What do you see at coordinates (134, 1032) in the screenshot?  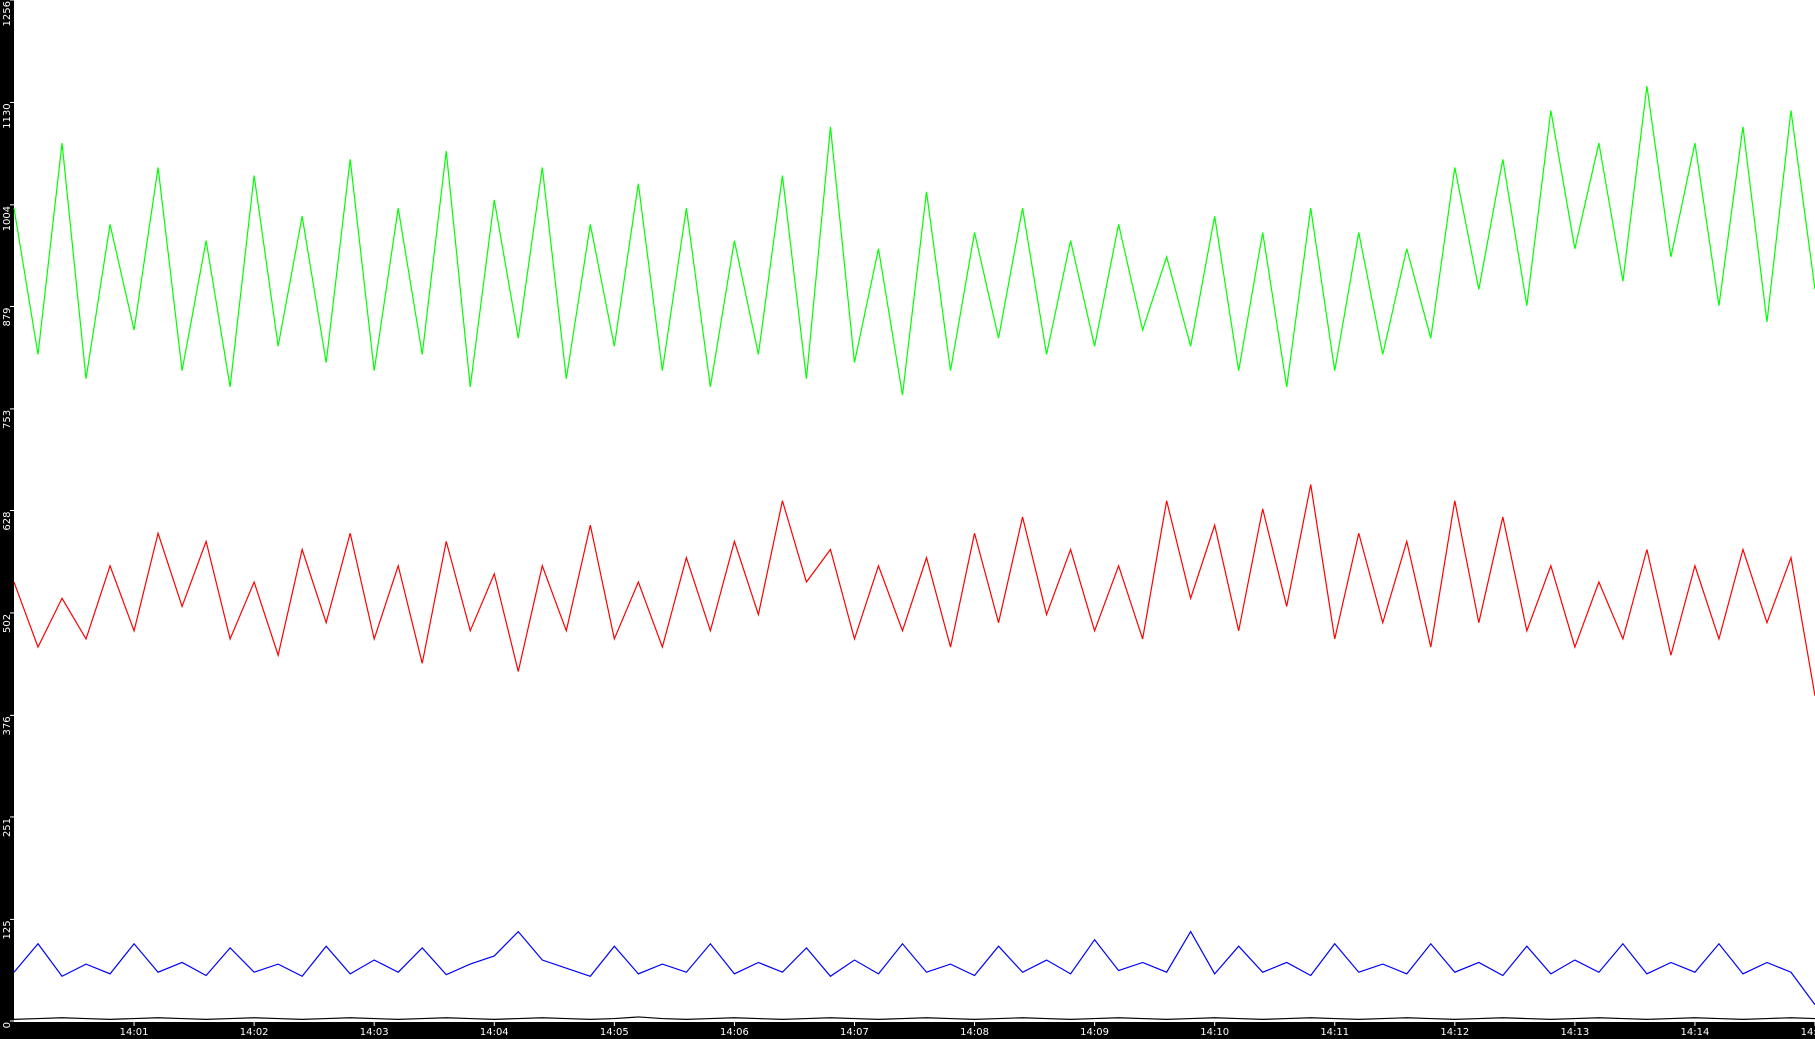 I see `x-tick-label: 14:01` at bounding box center [134, 1032].